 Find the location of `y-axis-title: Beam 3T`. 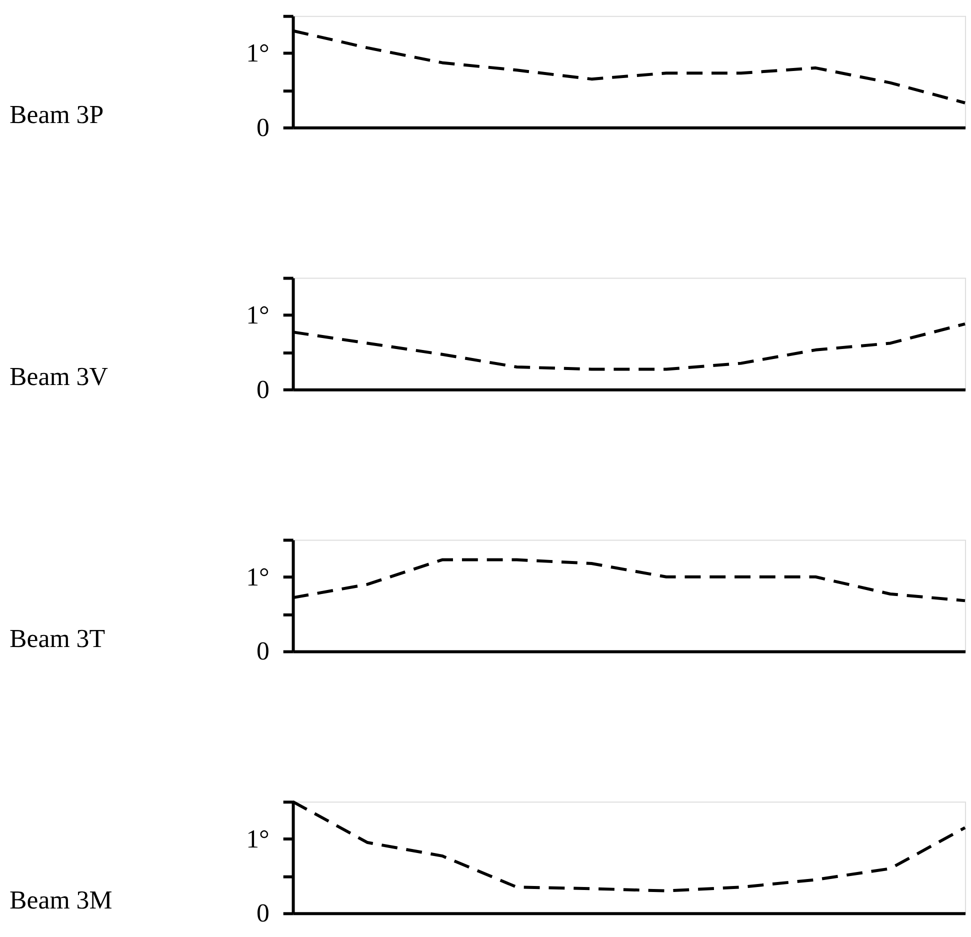

y-axis-title: Beam 3T is located at coordinates (57, 638).